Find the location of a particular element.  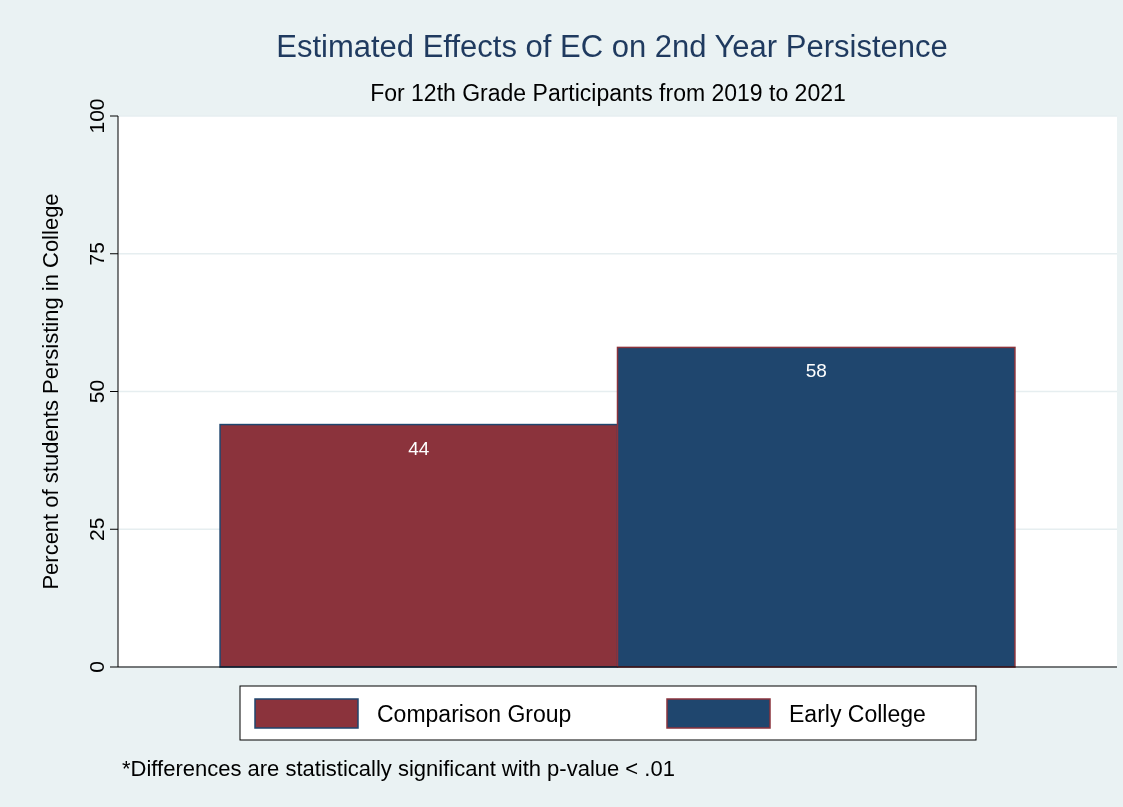

chart-subtitle: For 12th Grade Participants from 2019 to 2021 is located at coordinates (608, 93).